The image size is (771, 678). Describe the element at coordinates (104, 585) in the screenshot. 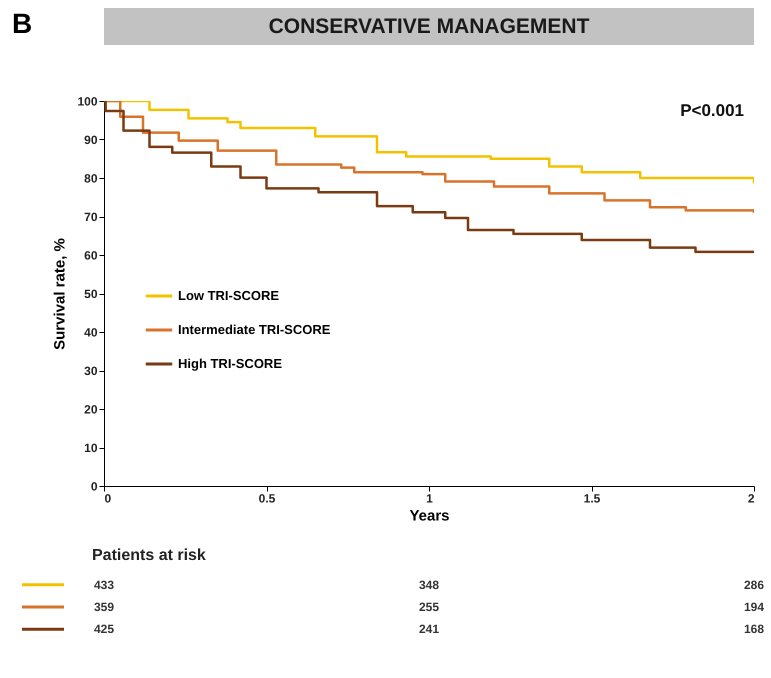

I see `text: 433` at that location.